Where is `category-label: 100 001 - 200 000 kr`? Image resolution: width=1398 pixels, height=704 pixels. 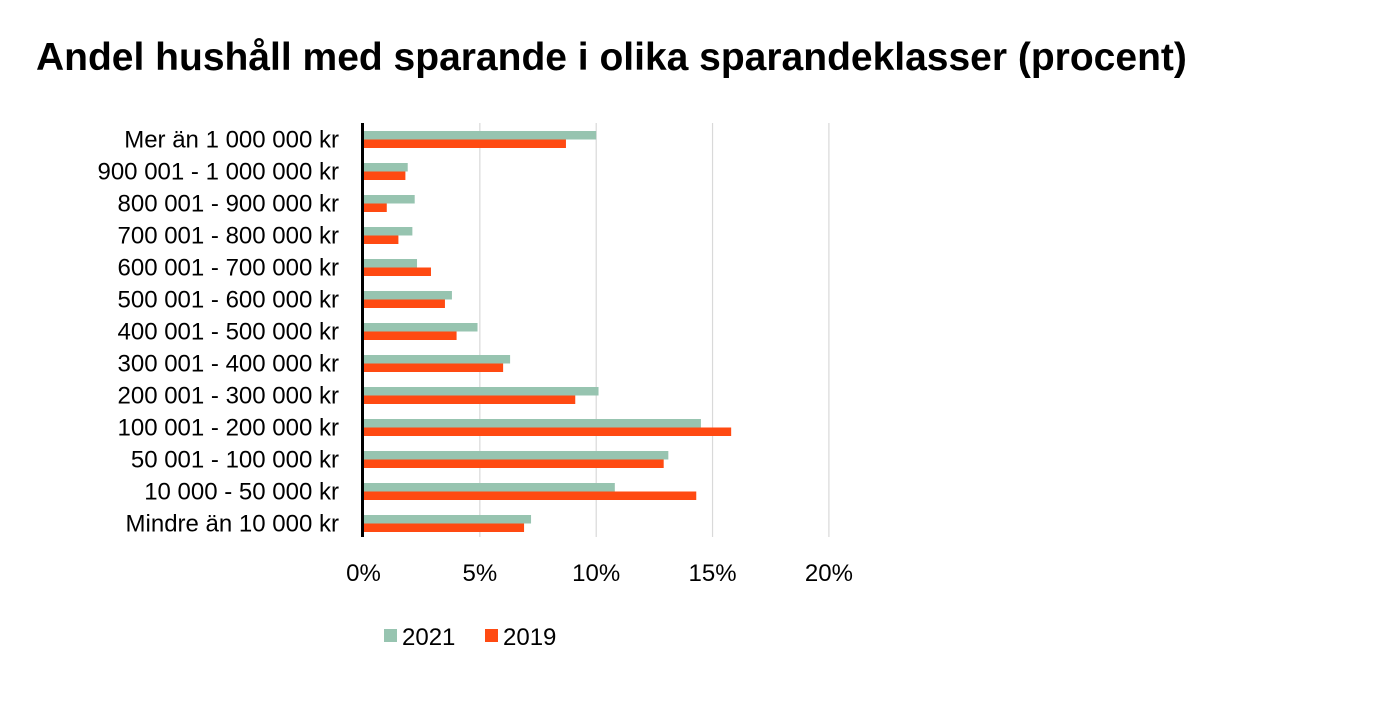 category-label: 100 001 - 200 000 kr is located at coordinates (229, 428).